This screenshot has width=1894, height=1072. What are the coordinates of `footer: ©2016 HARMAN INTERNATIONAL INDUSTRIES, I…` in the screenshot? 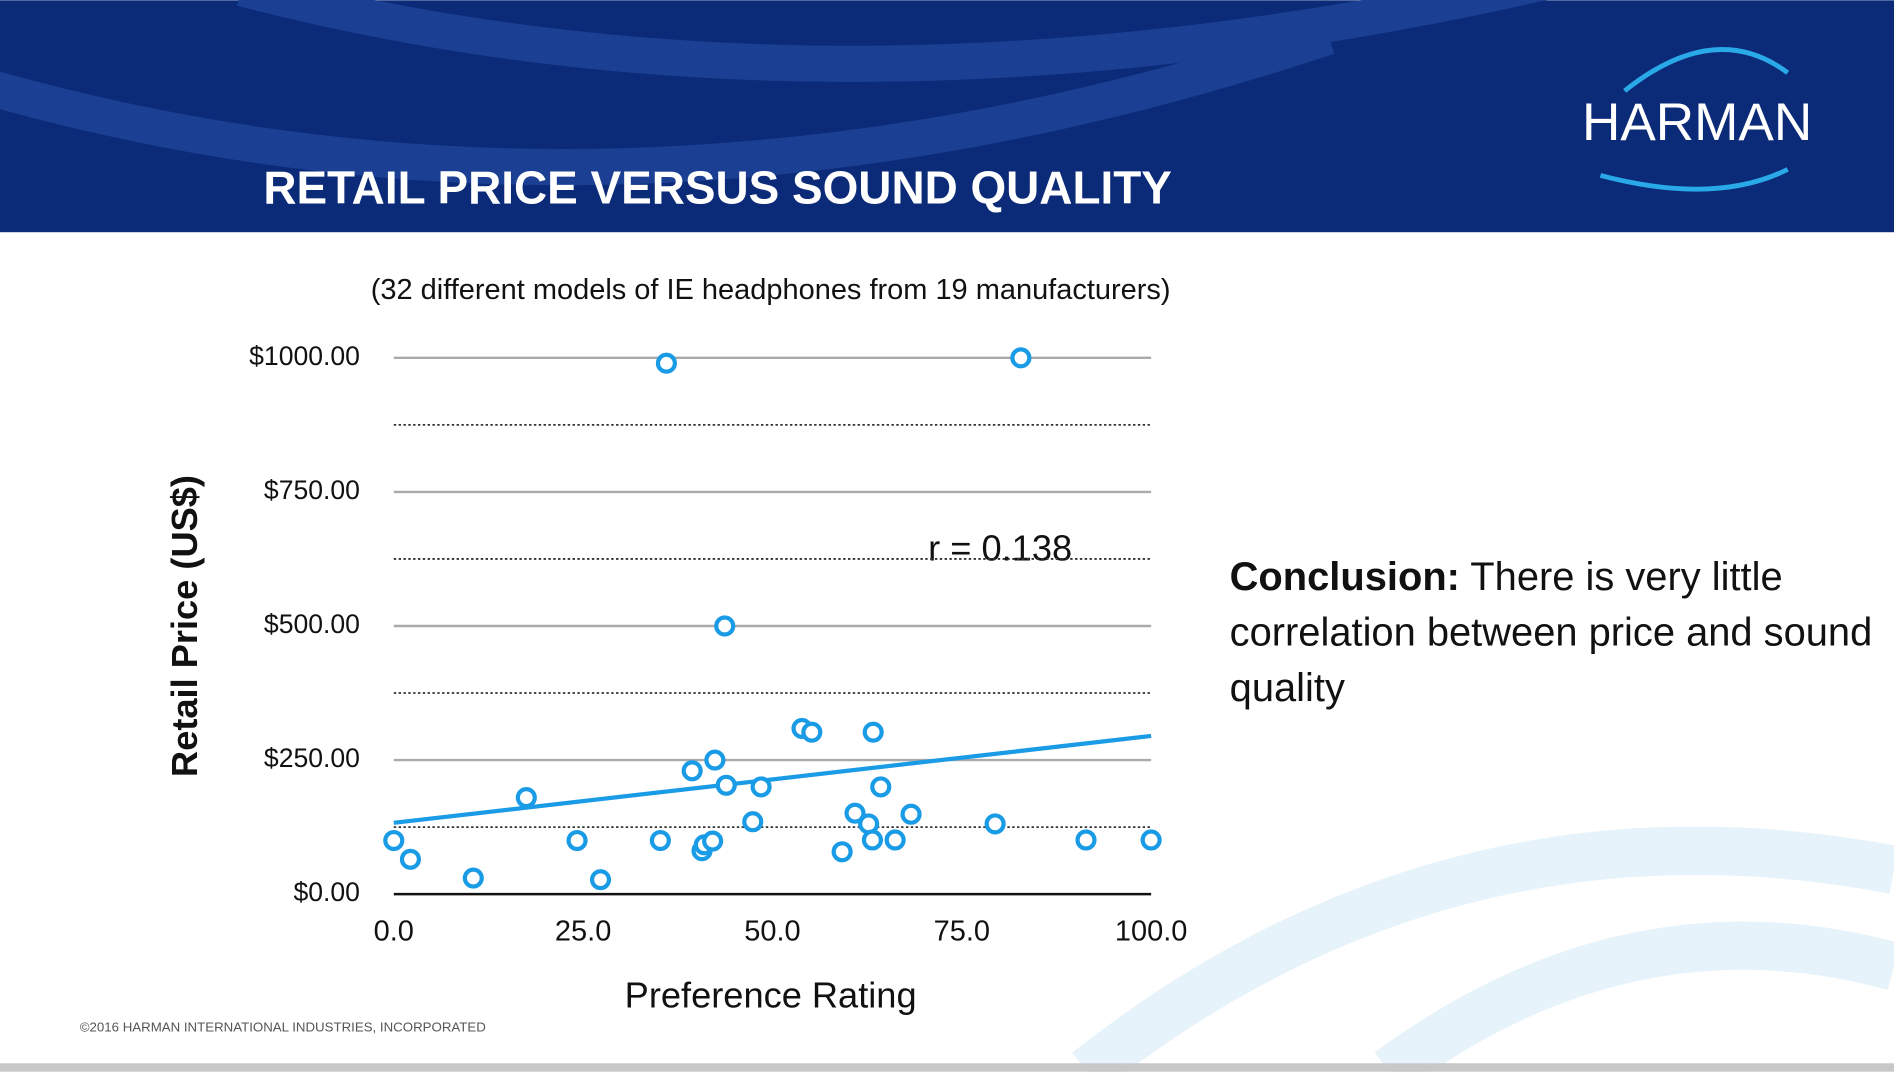 It's located at (283, 1027).